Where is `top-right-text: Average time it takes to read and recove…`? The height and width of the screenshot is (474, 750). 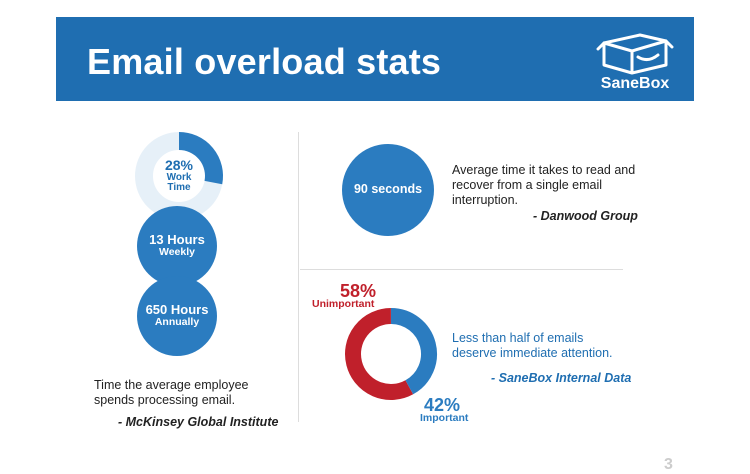
top-right-text: Average time it takes to read and recove… is located at coordinates (543, 185).